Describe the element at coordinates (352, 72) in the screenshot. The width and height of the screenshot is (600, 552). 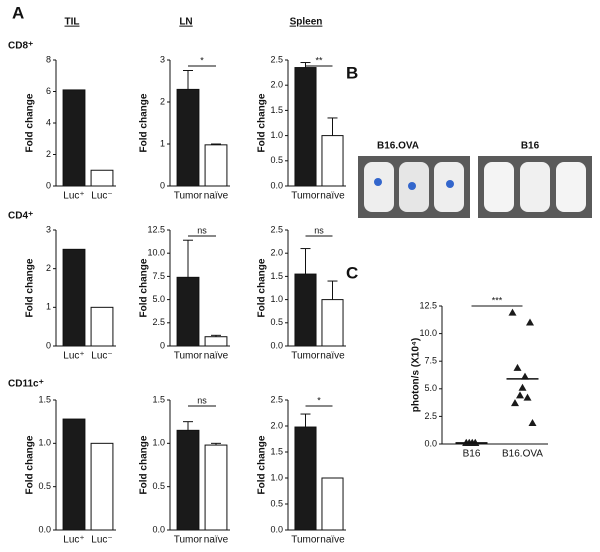
I see `panel-label: B` at that location.